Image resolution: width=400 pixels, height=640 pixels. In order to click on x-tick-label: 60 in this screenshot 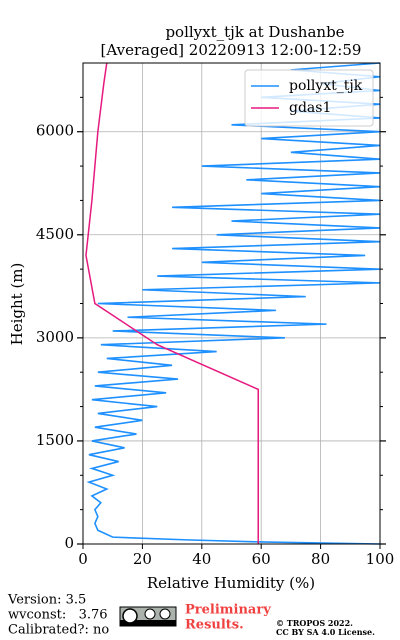, I will do `click(261, 559)`.